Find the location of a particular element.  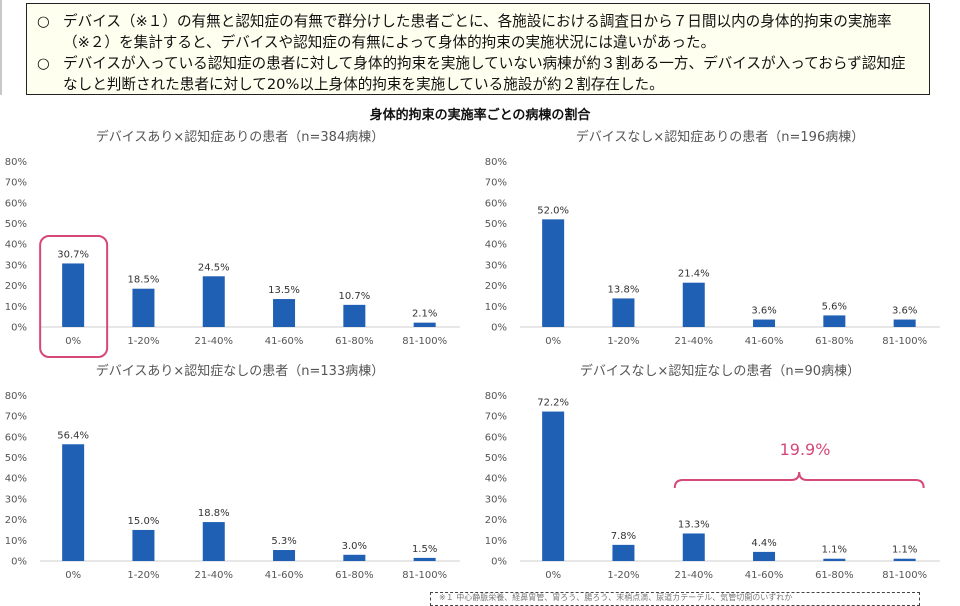

chart-title: デバイスあり×認知症なしの患者（n=133病棟） is located at coordinates (240, 371).